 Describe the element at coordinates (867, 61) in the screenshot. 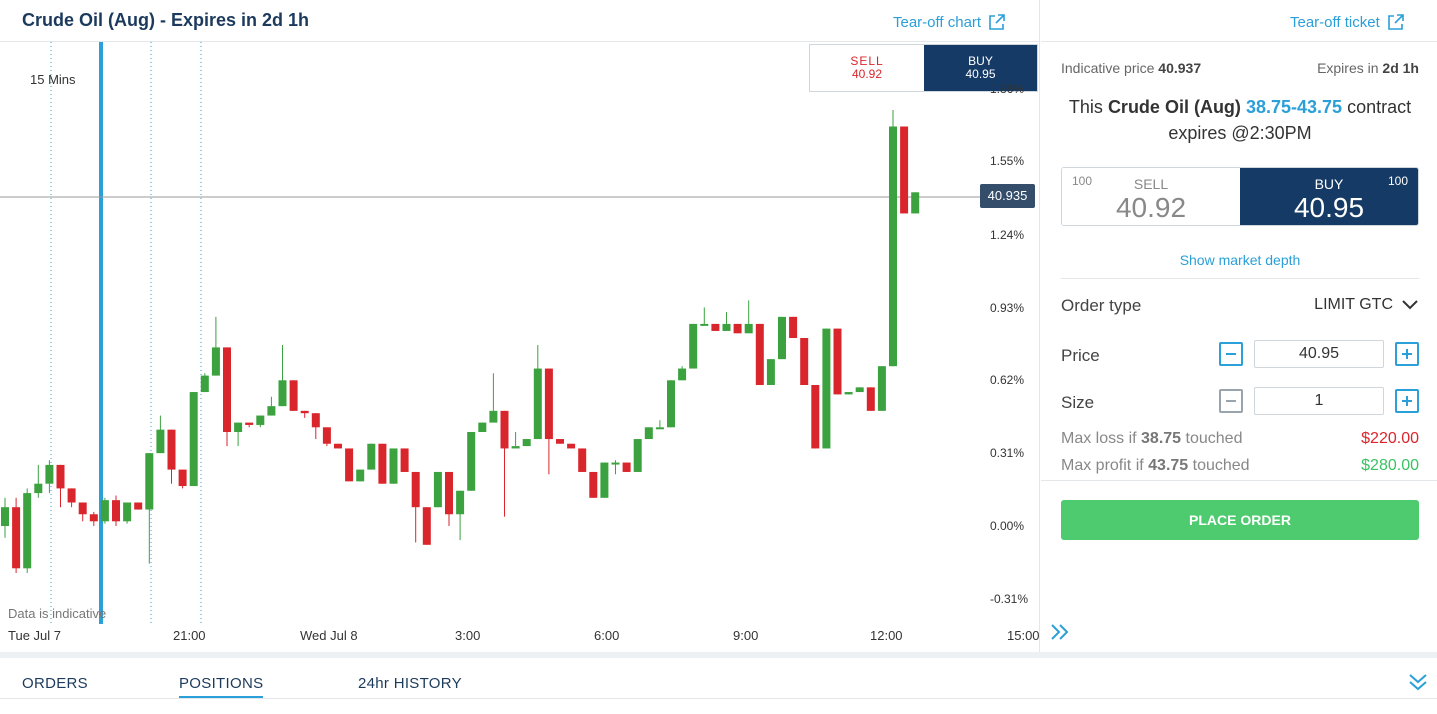

I see `mini-sell-label: SELL` at that location.